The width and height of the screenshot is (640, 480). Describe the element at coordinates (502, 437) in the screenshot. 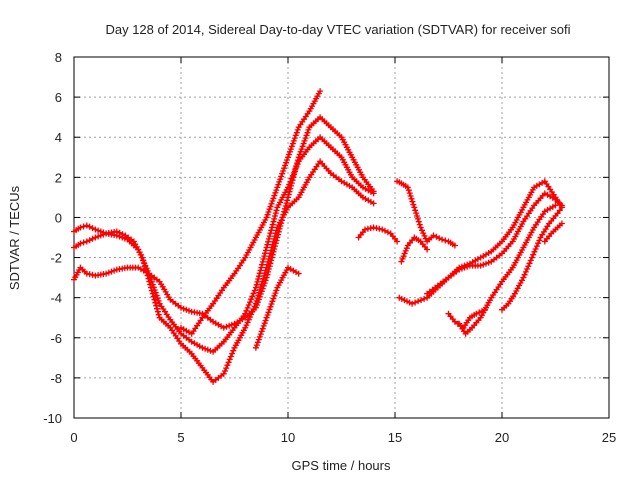

I see `x-tick-label: 20` at that location.